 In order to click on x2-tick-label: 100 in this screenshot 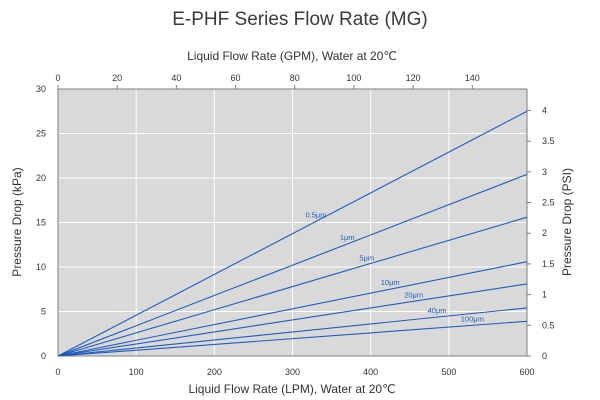, I will do `click(353, 78)`.